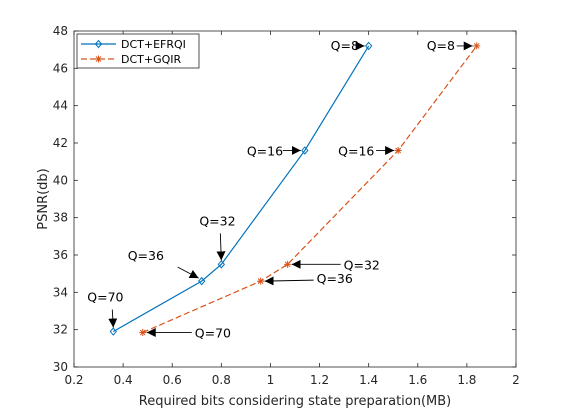 The width and height of the screenshot is (570, 413). What do you see at coordinates (153, 44) in the screenshot?
I see `legend-label-efrqi: DCT+EFRQI` at bounding box center [153, 44].